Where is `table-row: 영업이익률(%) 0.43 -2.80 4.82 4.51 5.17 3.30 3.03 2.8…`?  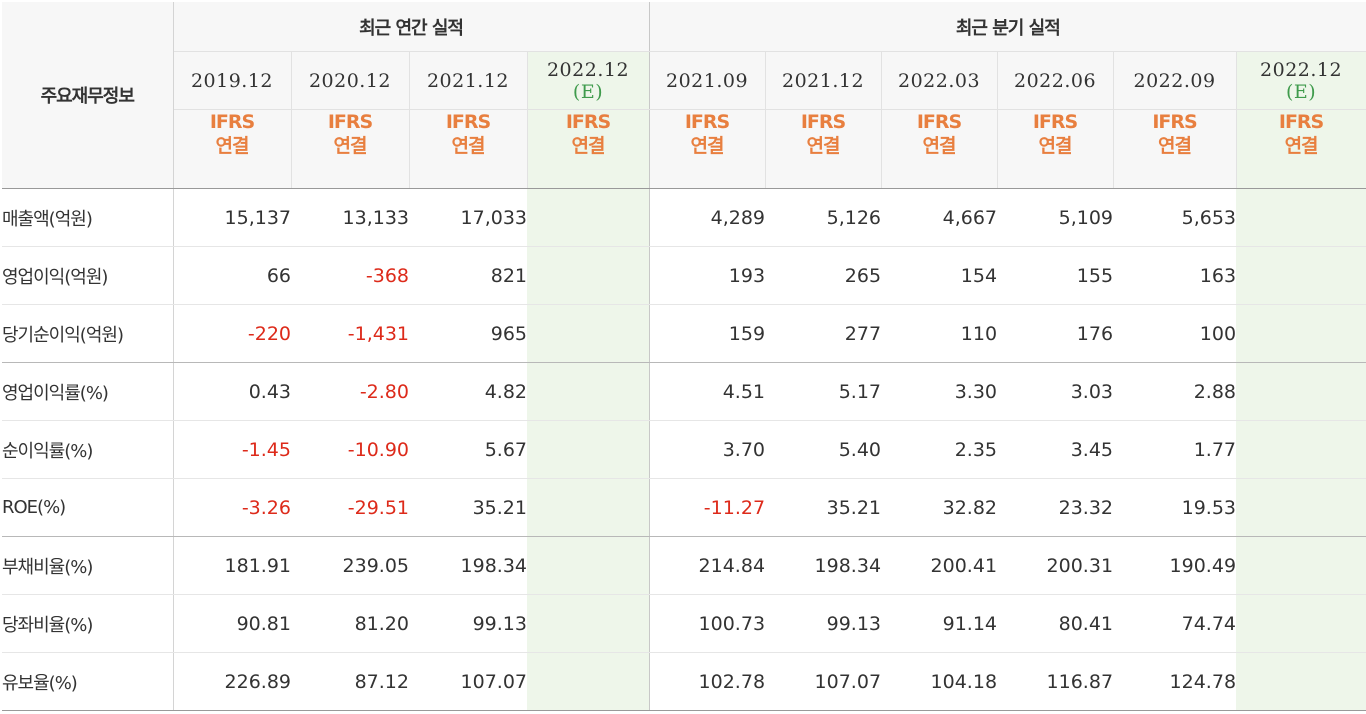 table-row: 영업이익률(%) 0.43 -2.80 4.82 4.51 5.17 3.30 3.03 2.8… is located at coordinates (684, 391).